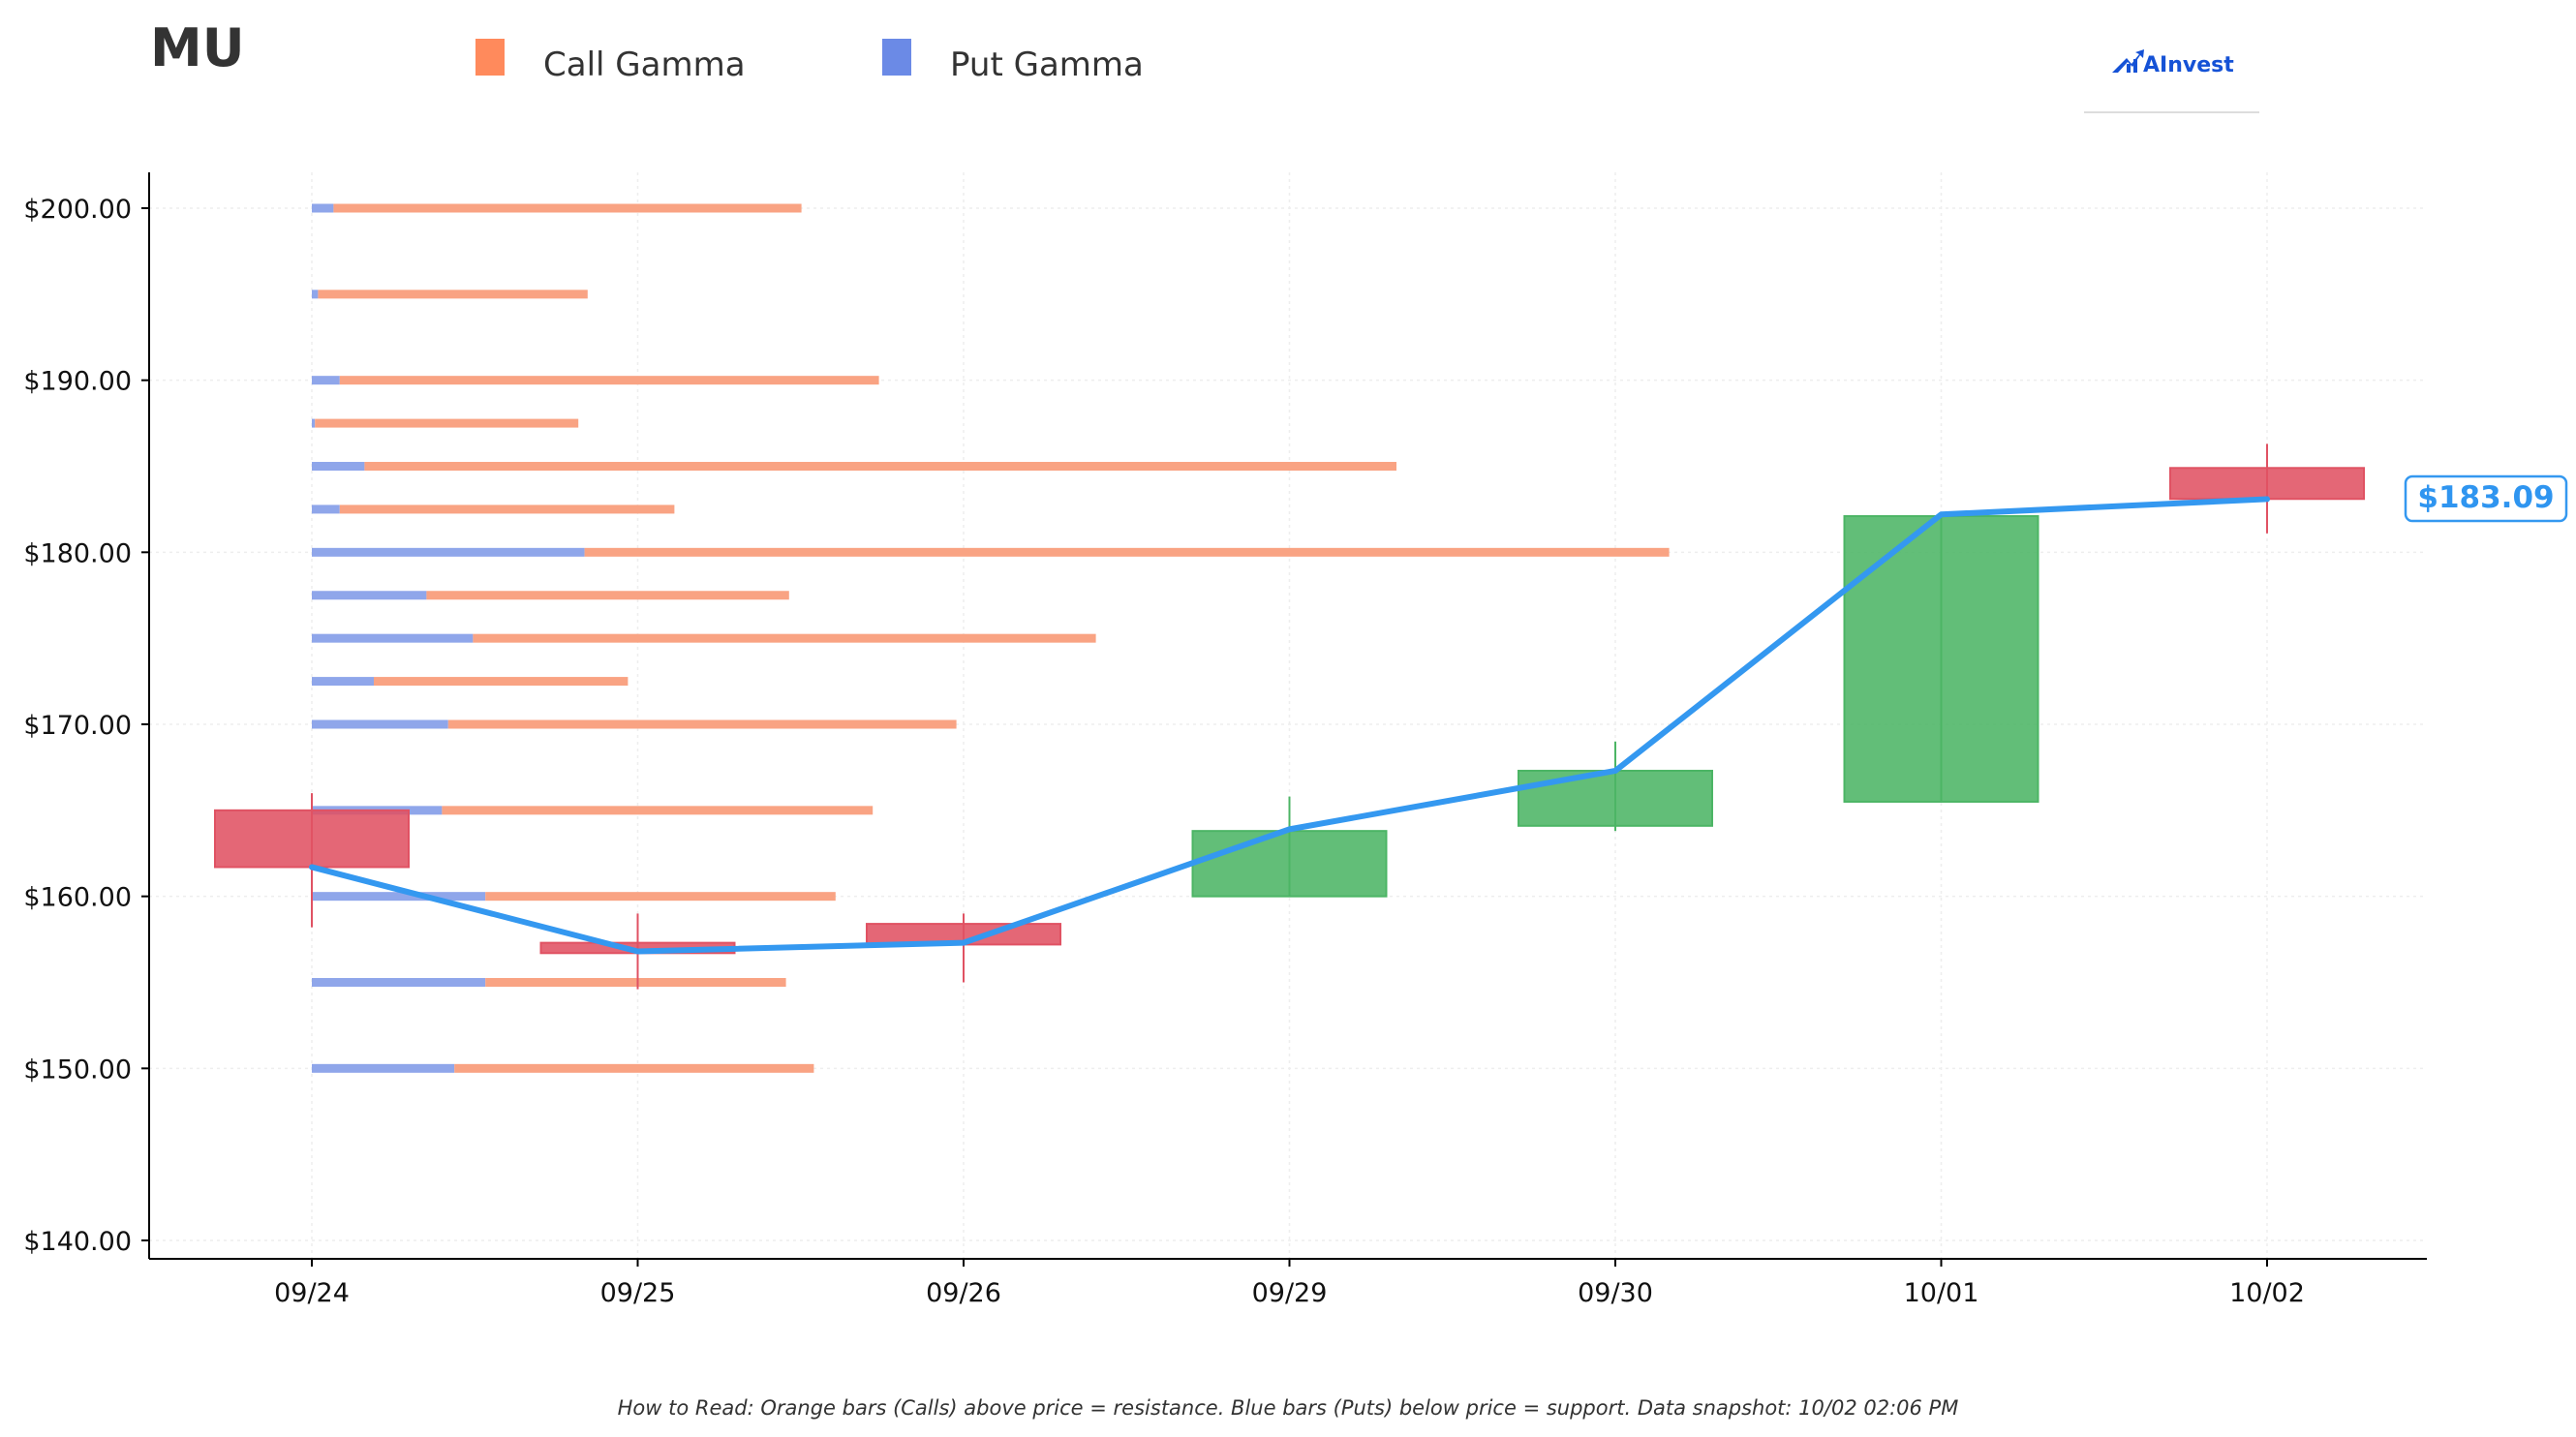  Describe the element at coordinates (77, 210) in the screenshot. I see `y-tick-label: $200.00` at that location.